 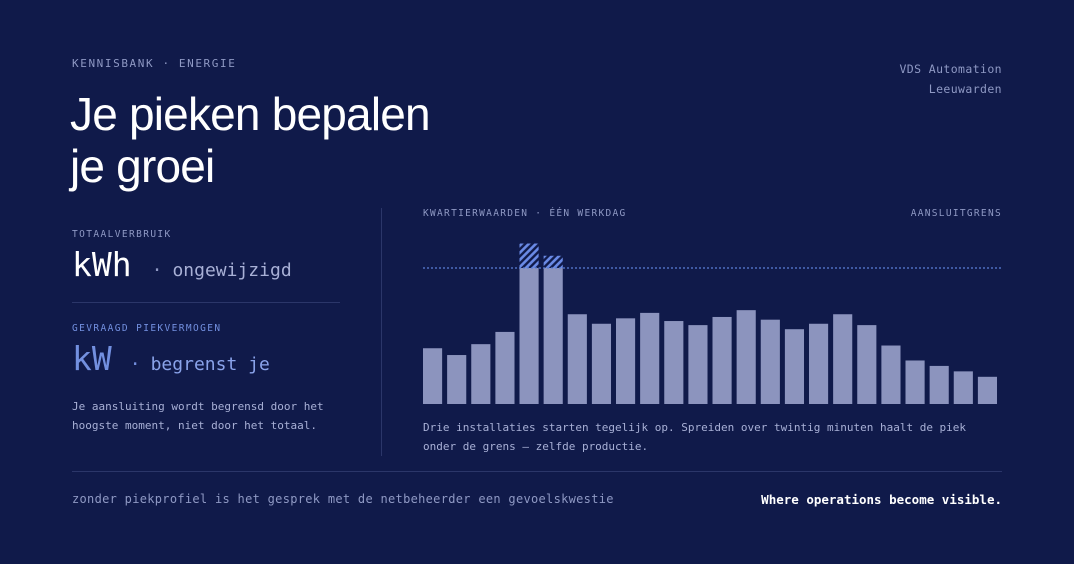 What do you see at coordinates (950, 79) in the screenshot?
I see `company-info: VDS Automation Leeuwarden` at bounding box center [950, 79].